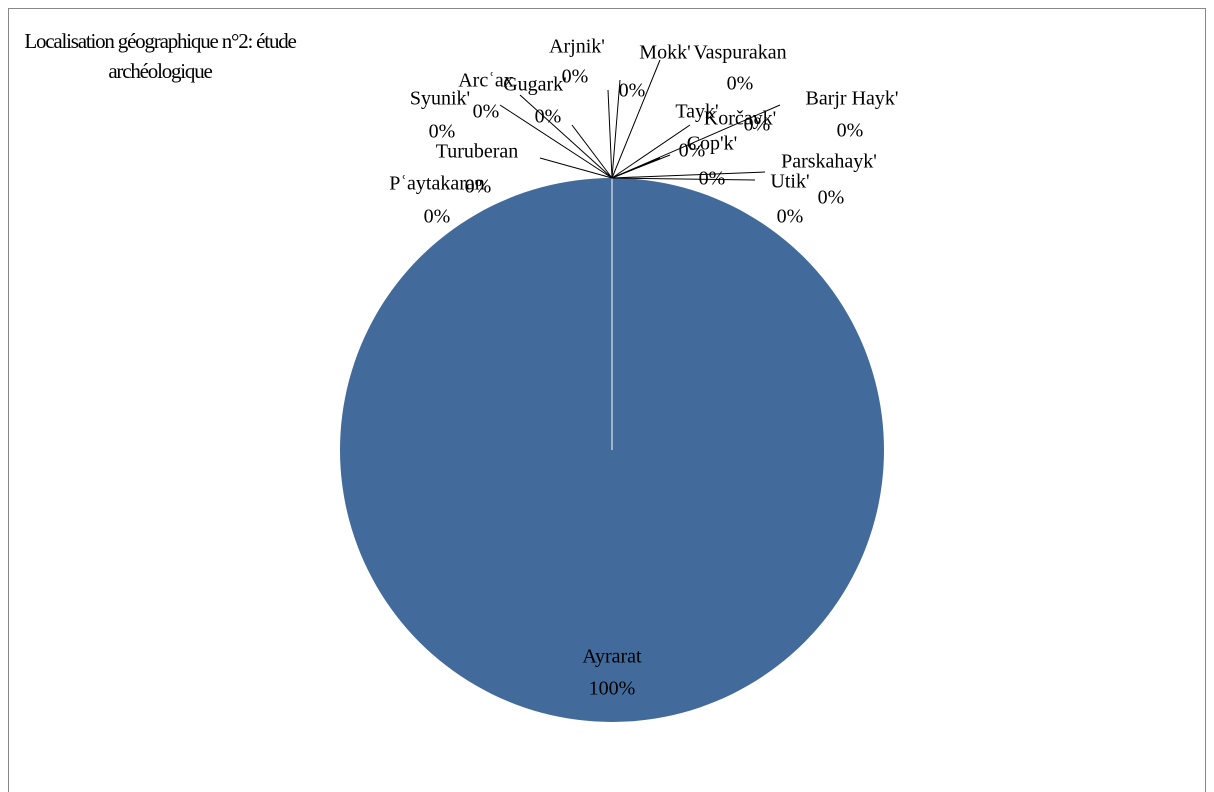 The height and width of the screenshot is (792, 1214). What do you see at coordinates (851, 99) in the screenshot?
I see `slice-label: Barjr Hayk'` at bounding box center [851, 99].